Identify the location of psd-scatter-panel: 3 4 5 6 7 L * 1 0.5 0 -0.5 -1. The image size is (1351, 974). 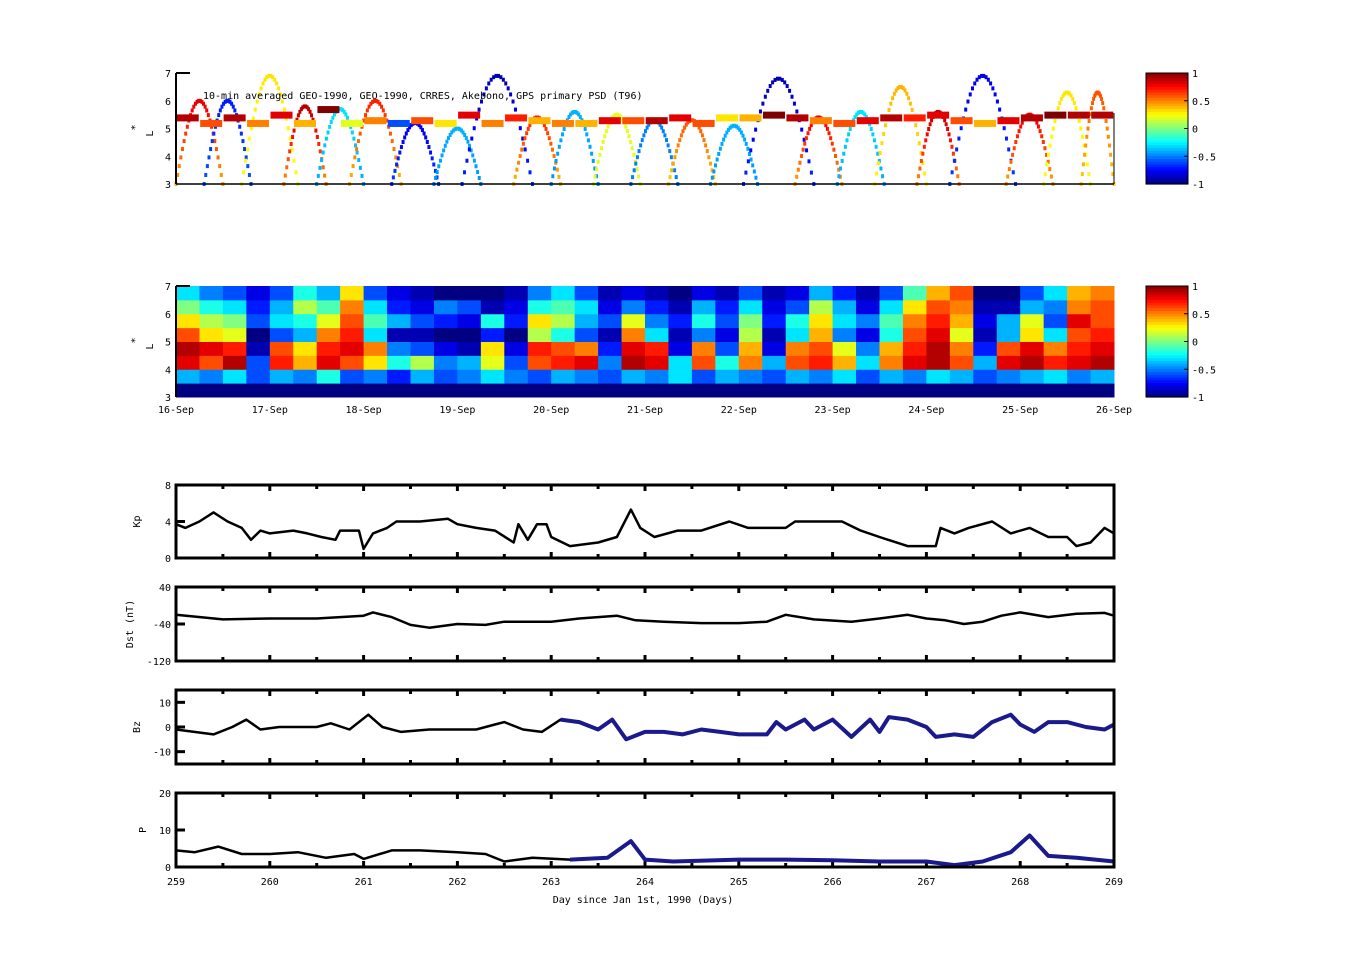
(673, 130).